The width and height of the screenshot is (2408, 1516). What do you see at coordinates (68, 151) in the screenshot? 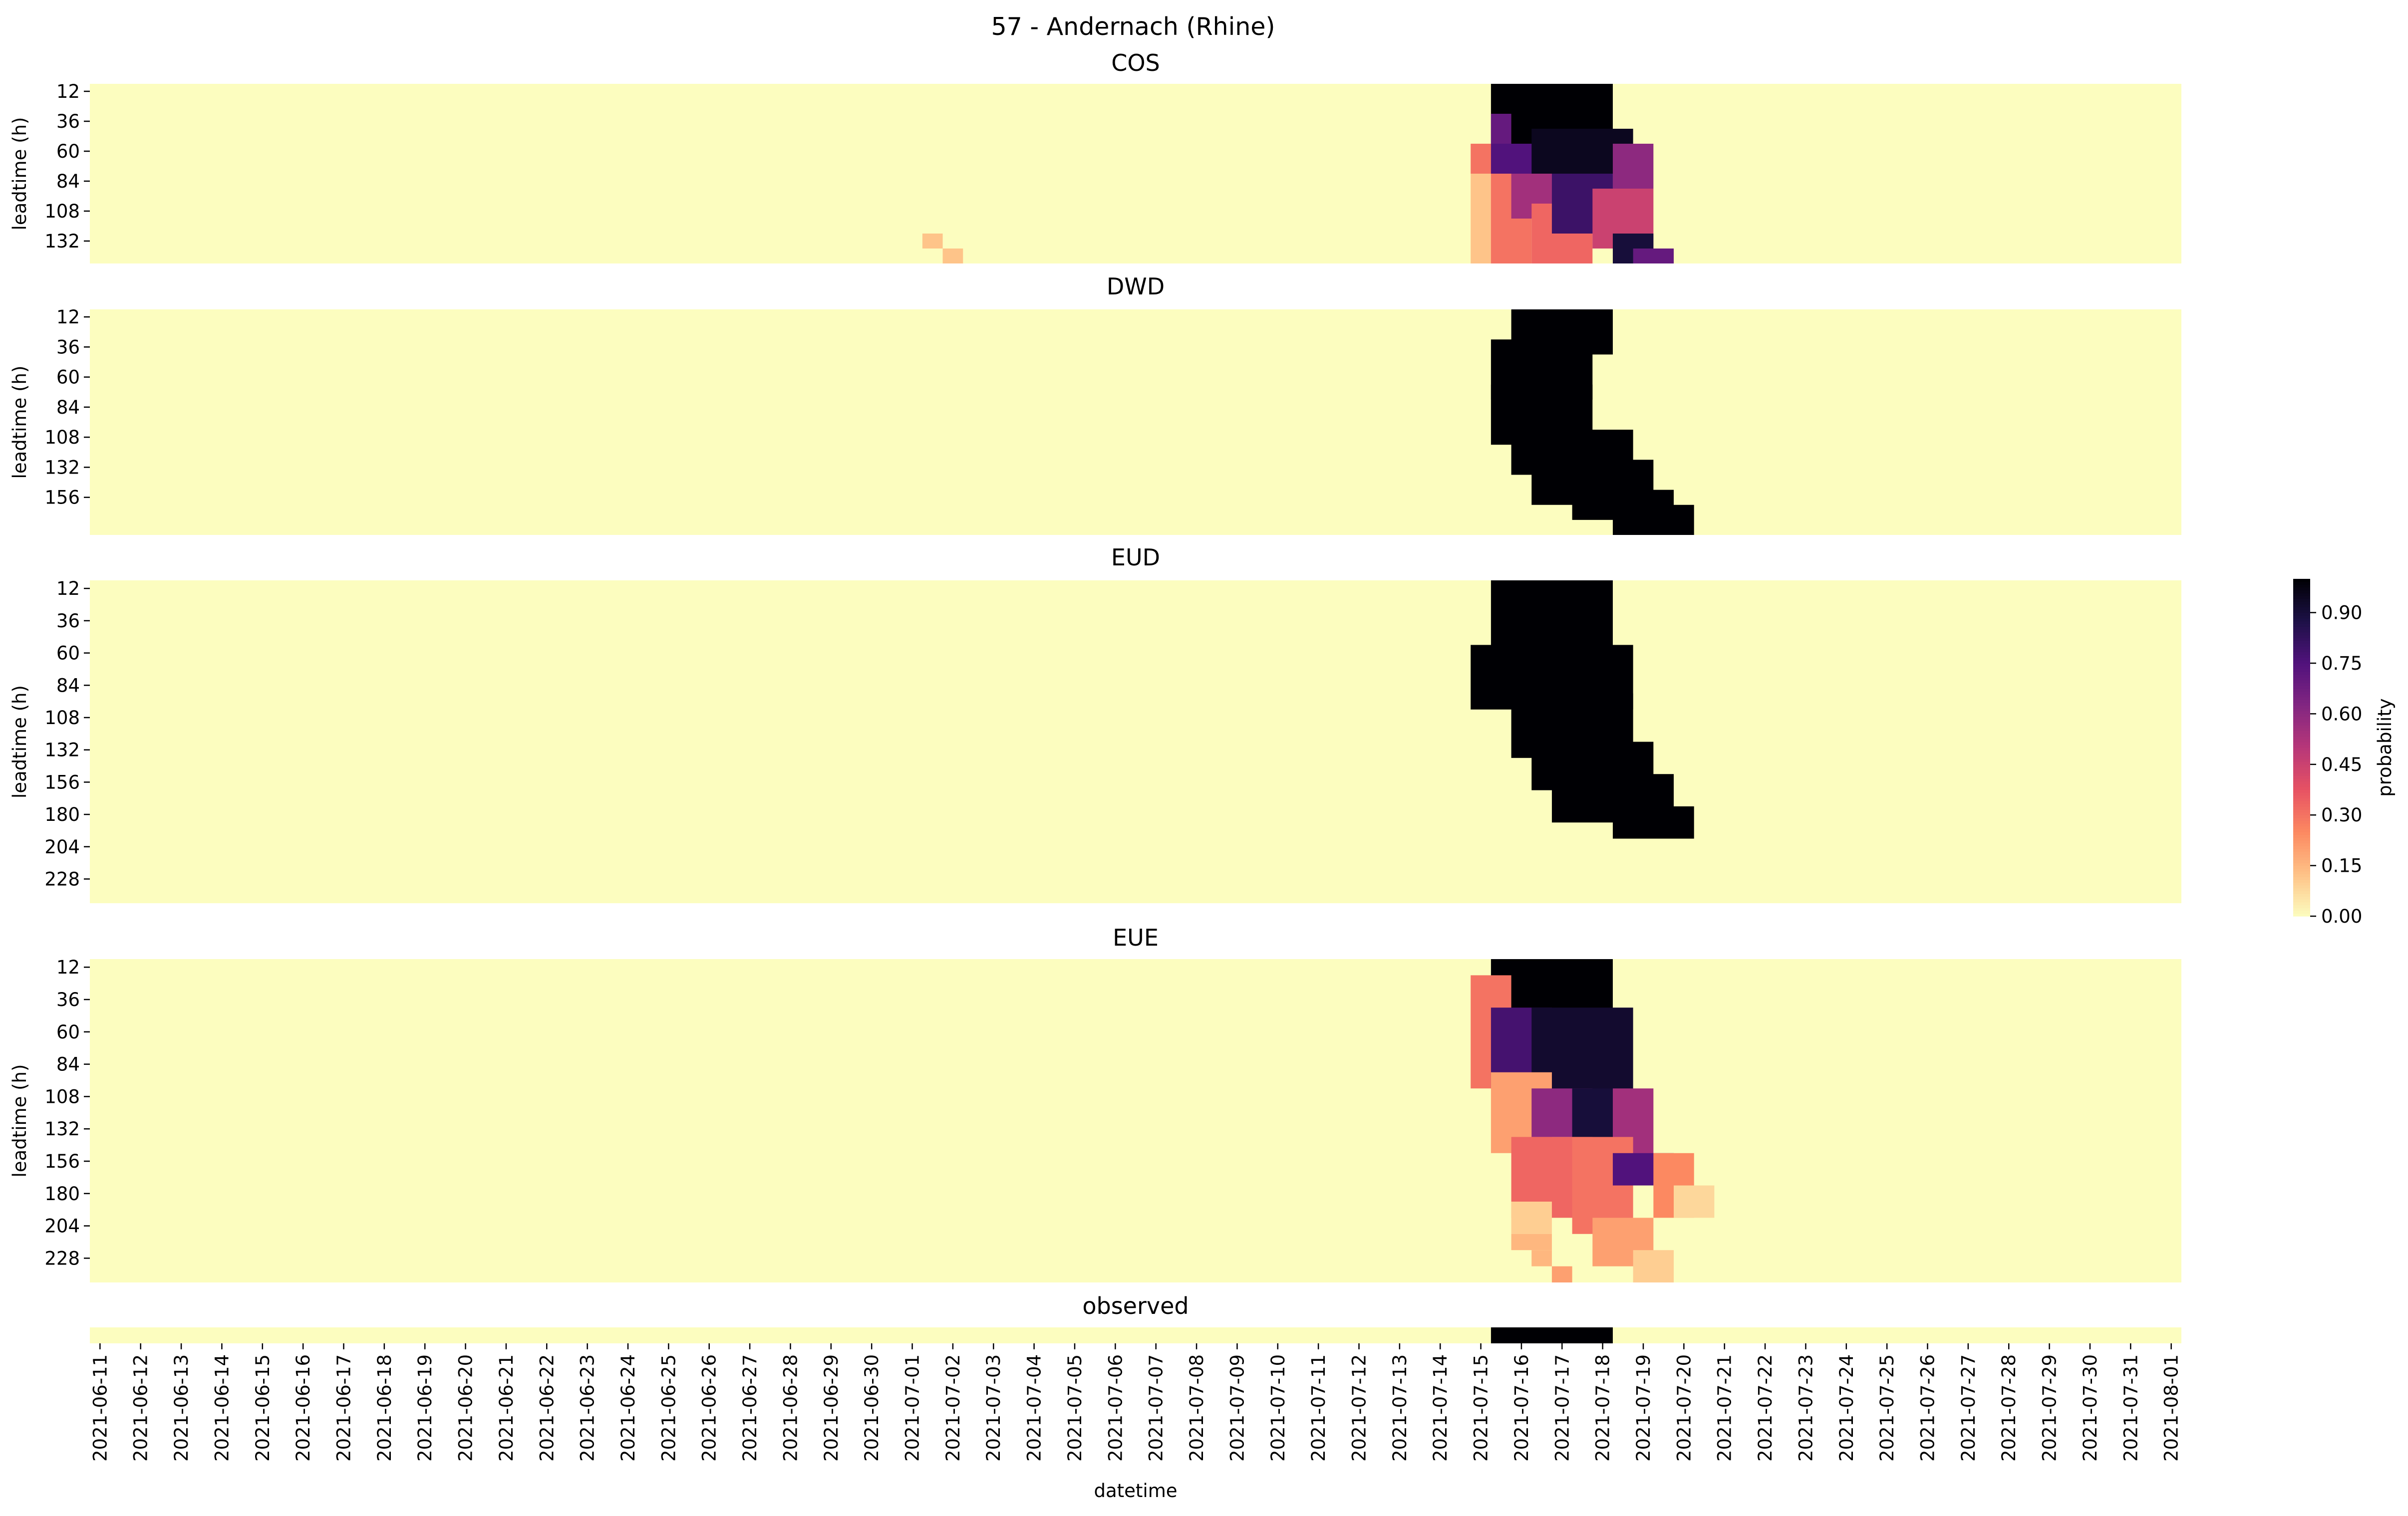
I see `y-tick-label: 60` at bounding box center [68, 151].